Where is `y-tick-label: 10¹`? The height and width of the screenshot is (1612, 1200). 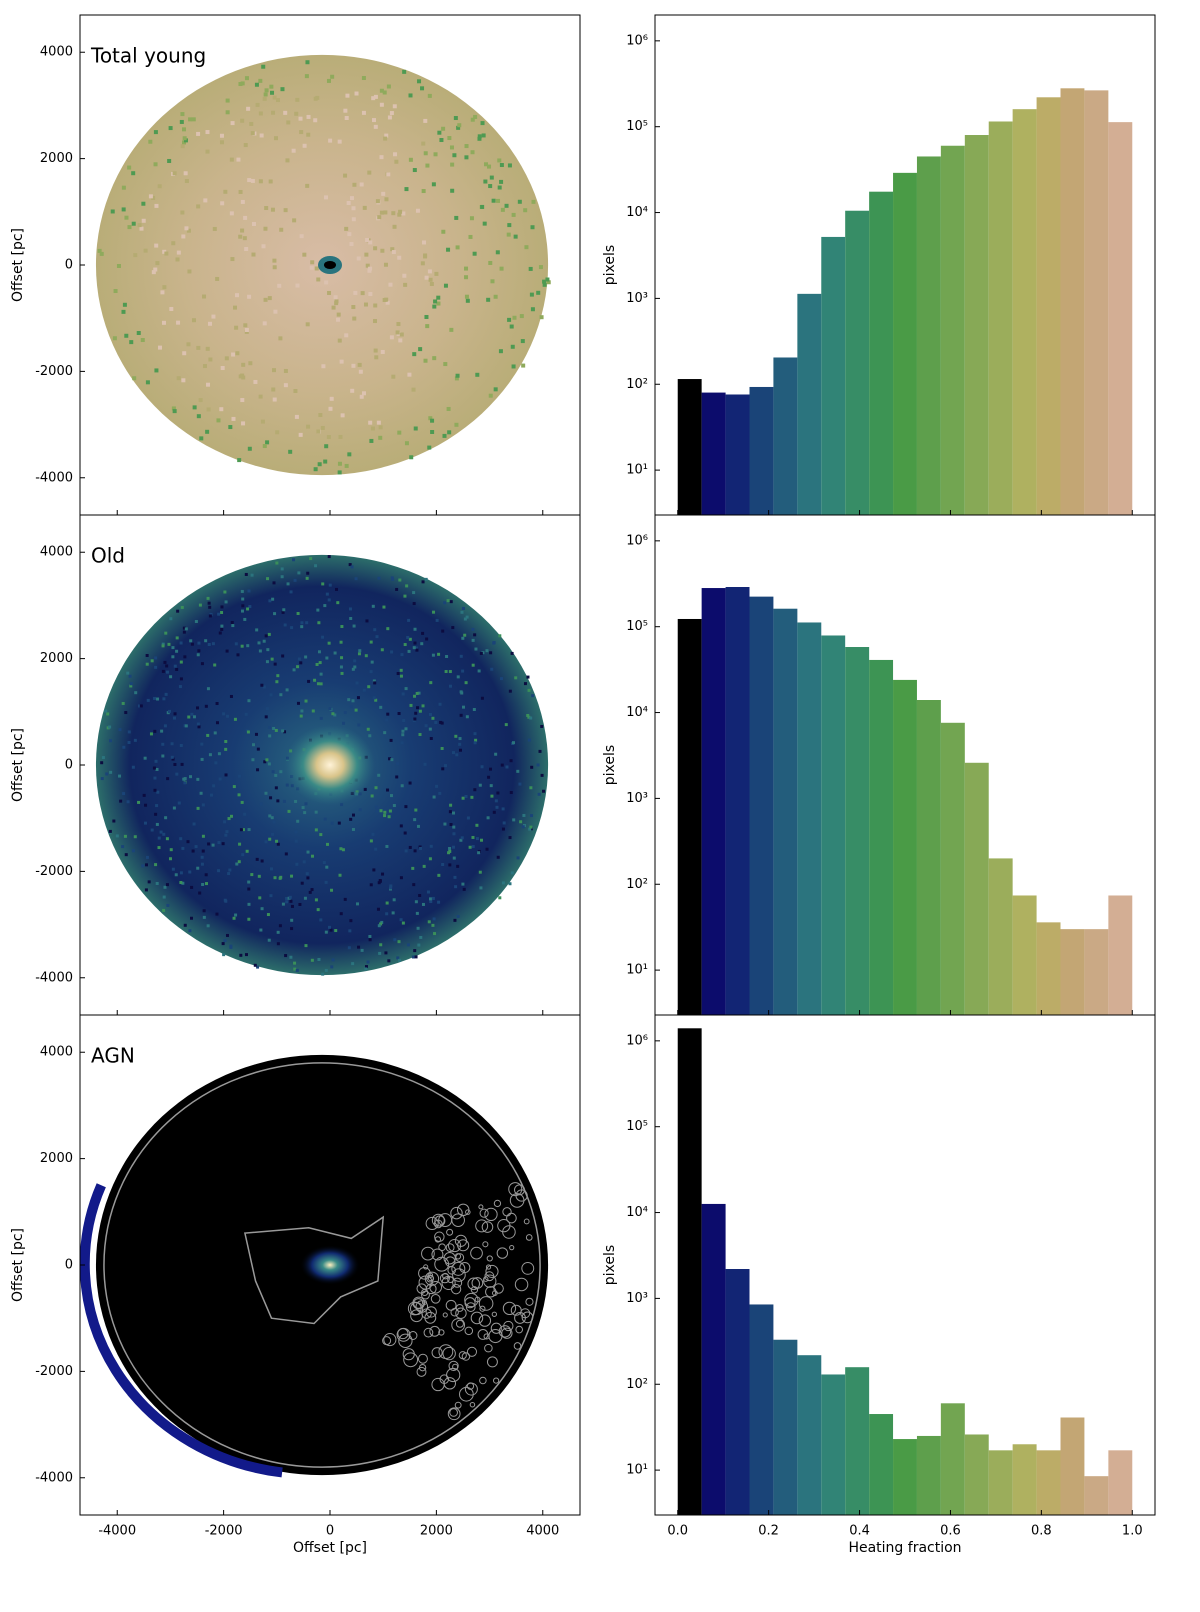
y-tick-label: 10¹ is located at coordinates (637, 1470).